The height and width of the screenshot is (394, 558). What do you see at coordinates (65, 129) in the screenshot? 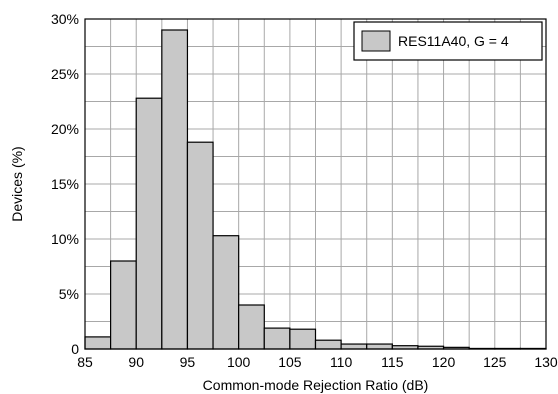
I see `y-tick-label: 20%` at bounding box center [65, 129].